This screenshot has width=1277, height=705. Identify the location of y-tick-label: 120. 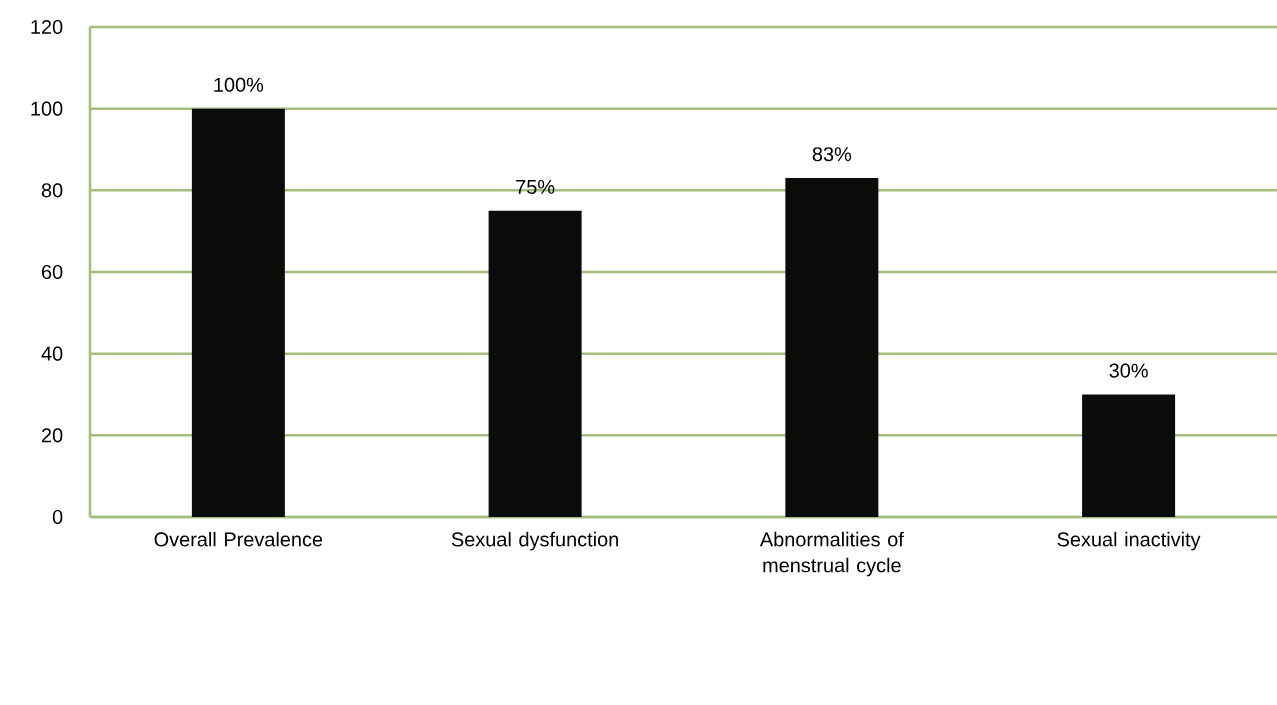
(47, 27).